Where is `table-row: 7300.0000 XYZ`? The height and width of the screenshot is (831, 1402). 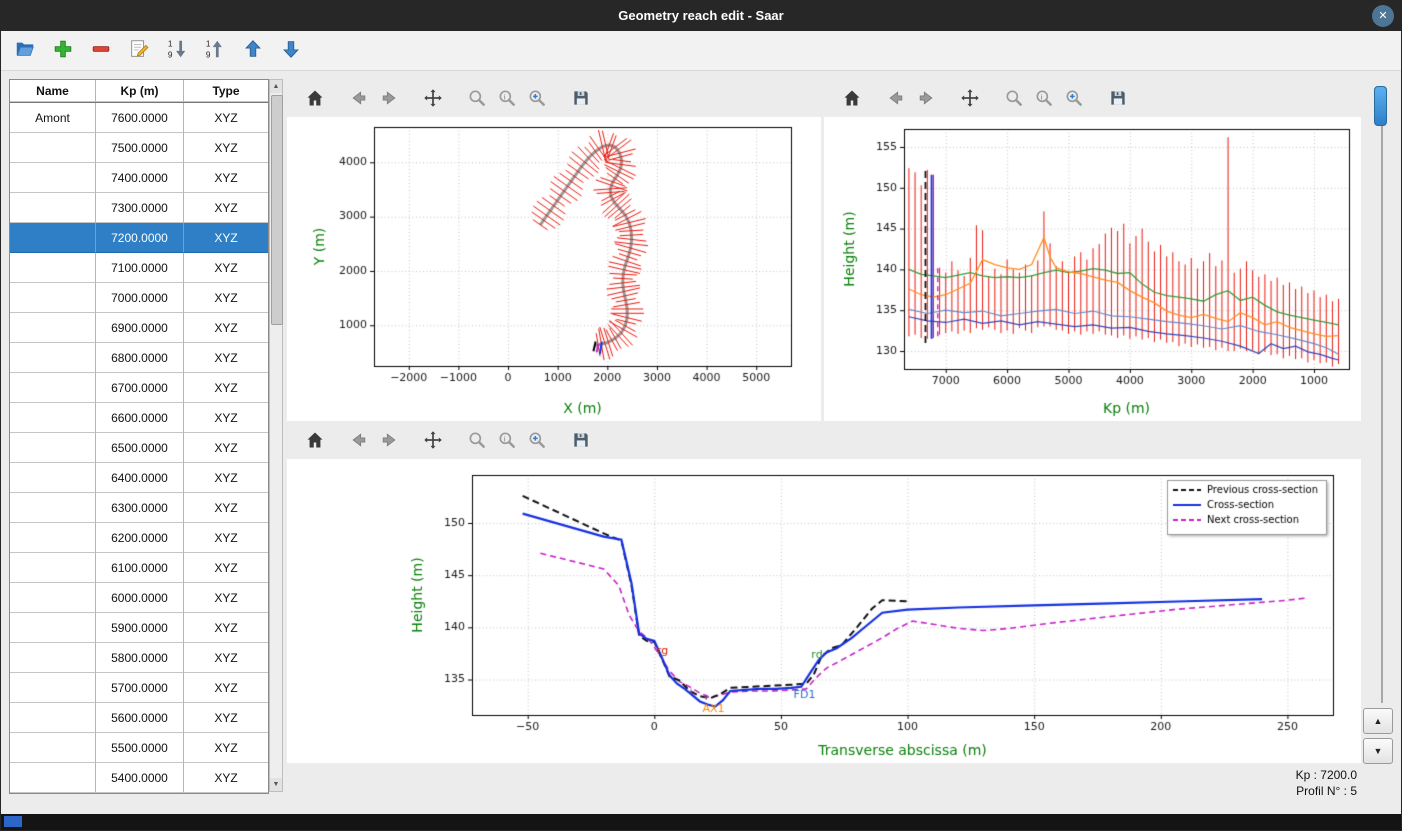 table-row: 7300.0000 XYZ is located at coordinates (139, 208).